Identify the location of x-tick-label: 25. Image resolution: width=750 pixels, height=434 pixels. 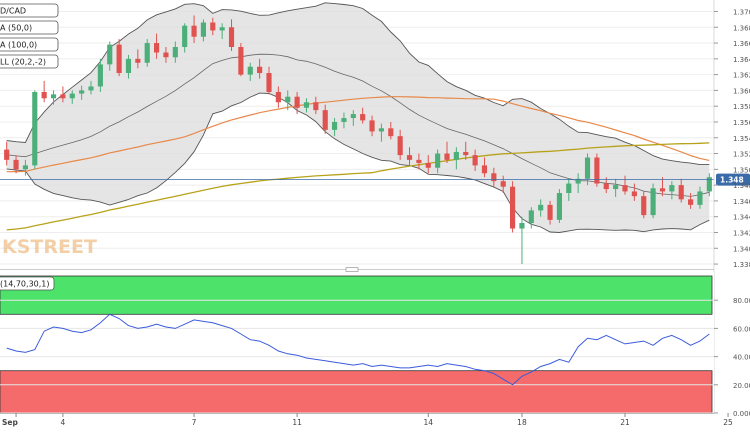
(728, 422).